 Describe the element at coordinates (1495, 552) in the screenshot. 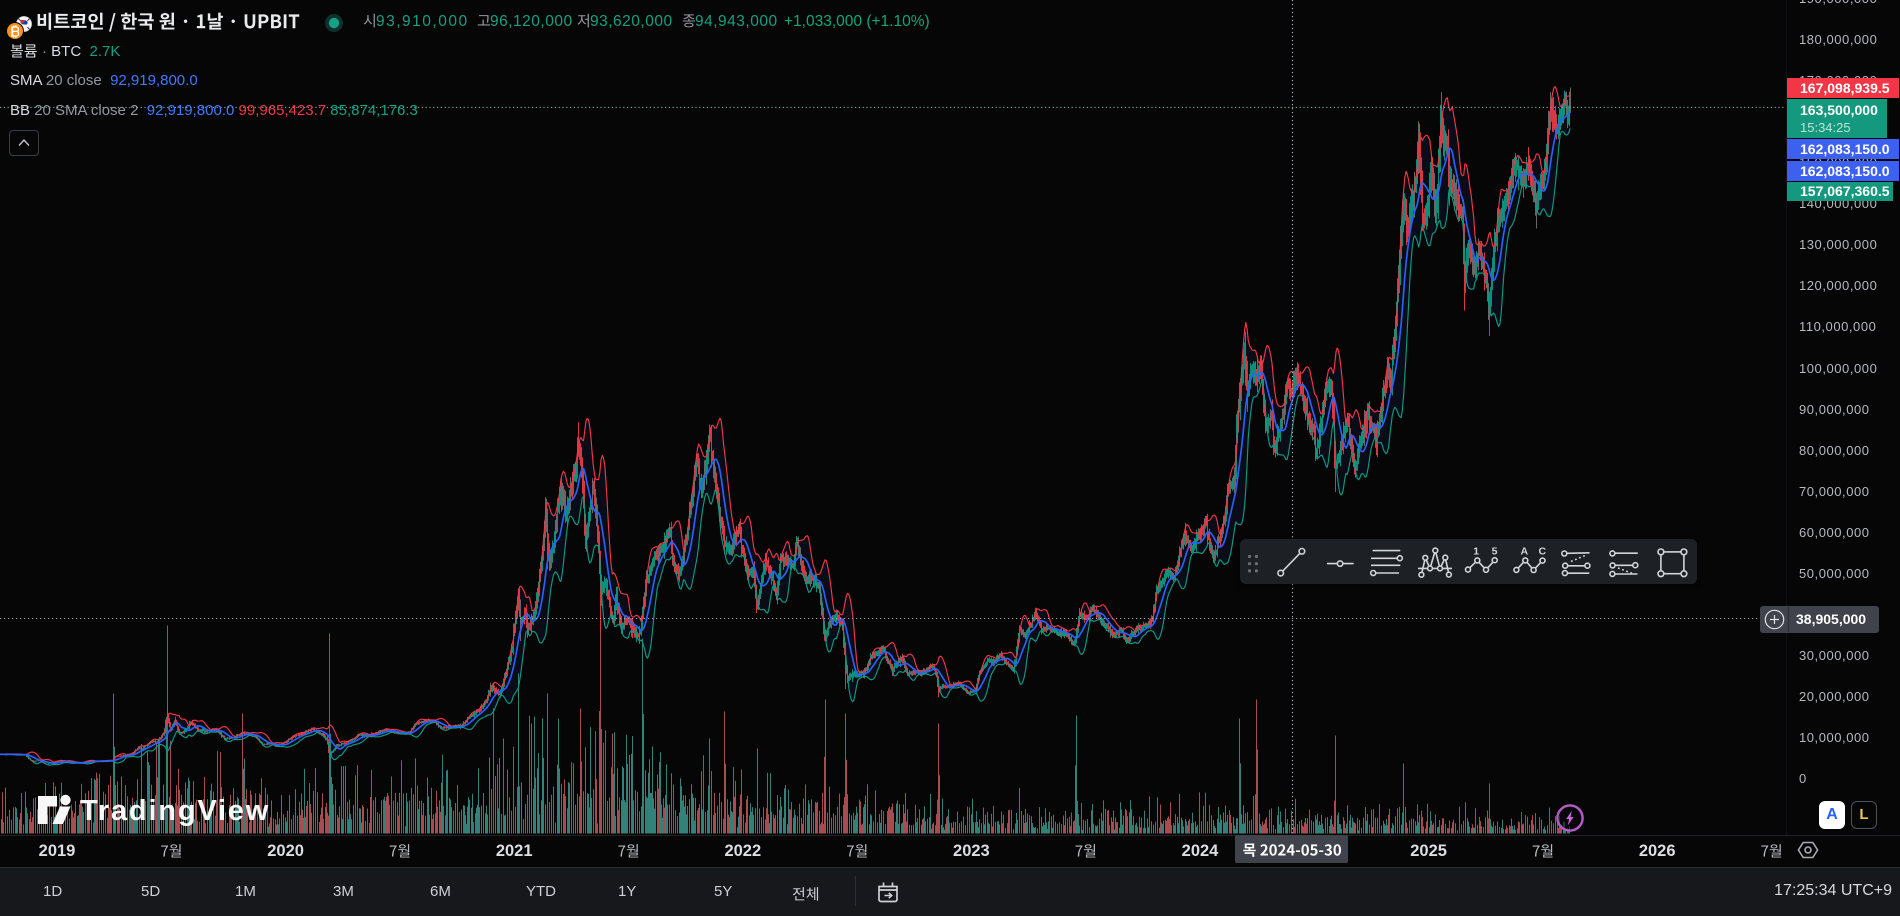

I see `svg-text: 5` at that location.